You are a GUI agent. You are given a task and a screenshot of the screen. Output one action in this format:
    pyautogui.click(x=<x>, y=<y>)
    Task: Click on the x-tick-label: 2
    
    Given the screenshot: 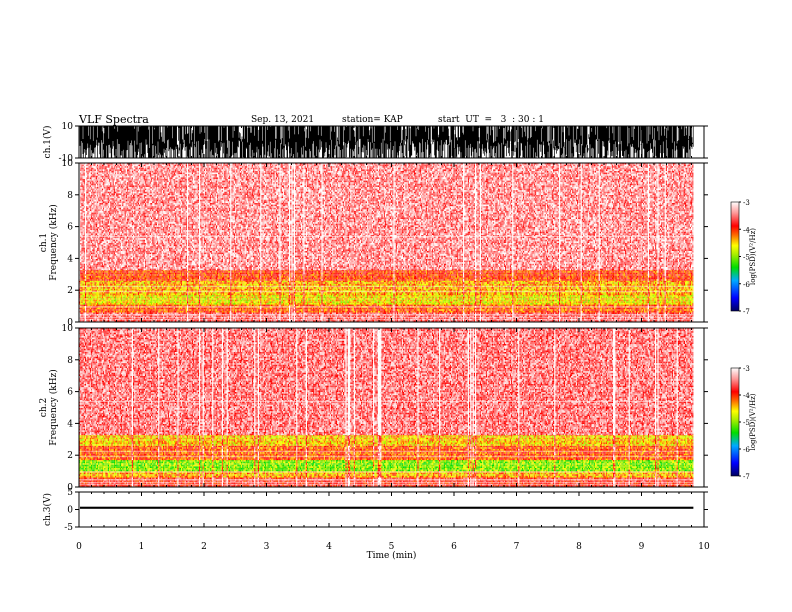 What is the action you would take?
    pyautogui.click(x=204, y=547)
    